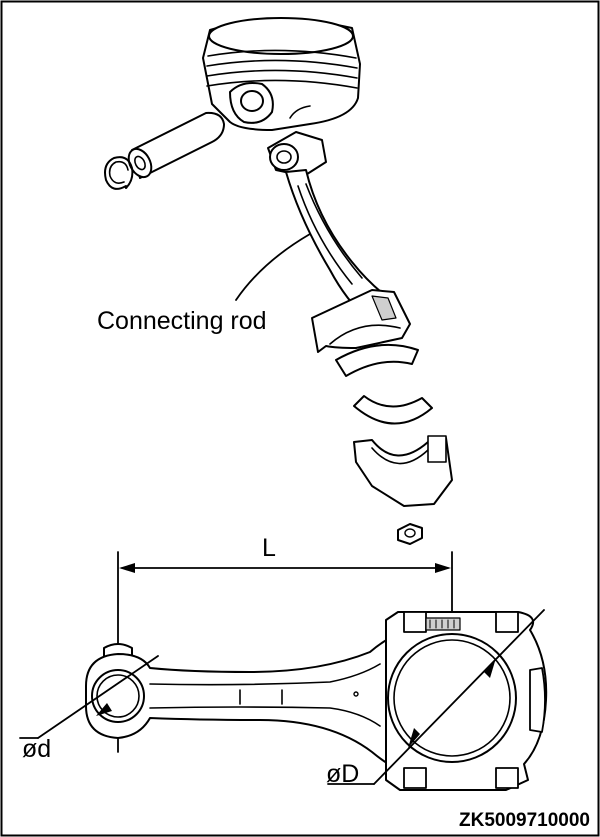  I want to click on connecting-rod-leader, so click(273, 267).